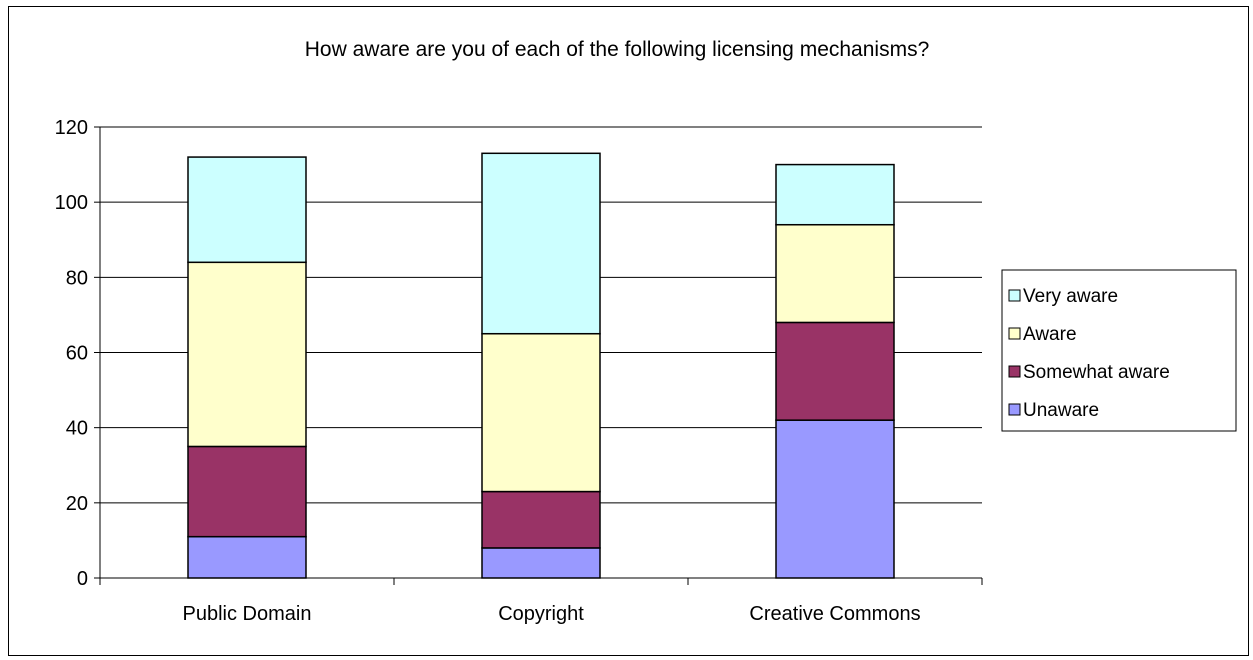 The width and height of the screenshot is (1253, 660). Describe the element at coordinates (1096, 372) in the screenshot. I see `legend-label: Somewhat aware` at that location.